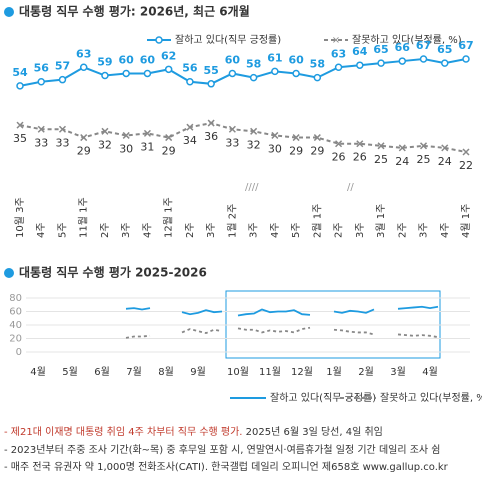  What do you see at coordinates (134, 372) in the screenshot?
I see `x-tick-label: 7월` at bounding box center [134, 372].